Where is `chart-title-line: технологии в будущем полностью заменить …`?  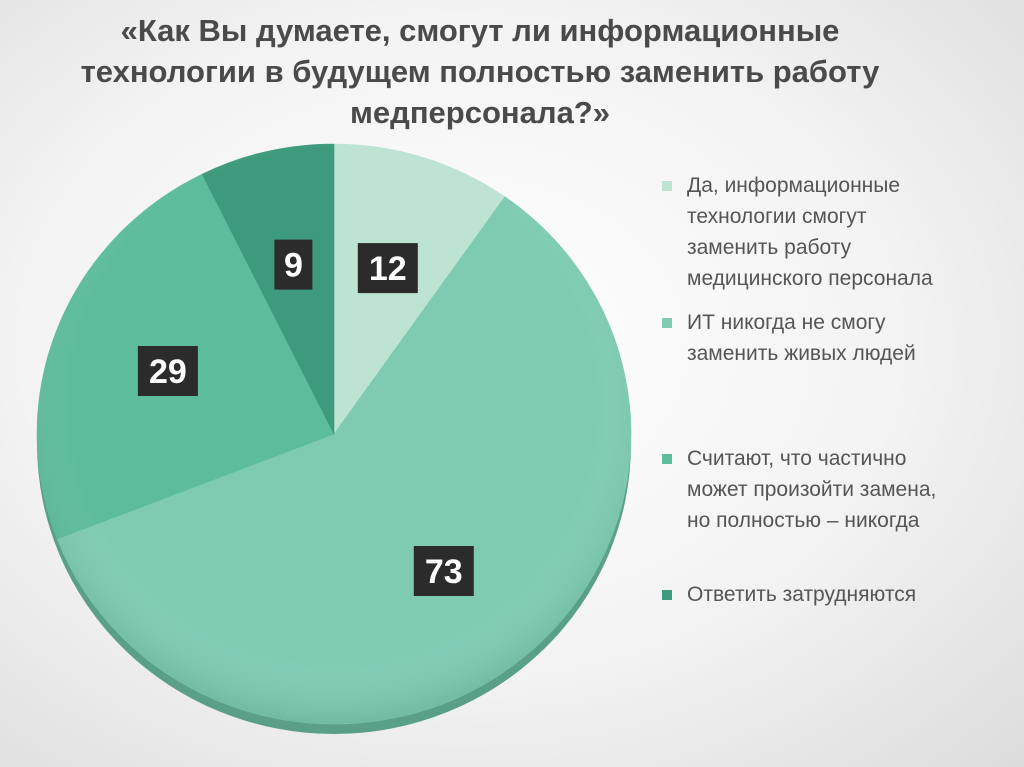
chart-title-line: технологии в будущем полностью заменить … is located at coordinates (480, 71).